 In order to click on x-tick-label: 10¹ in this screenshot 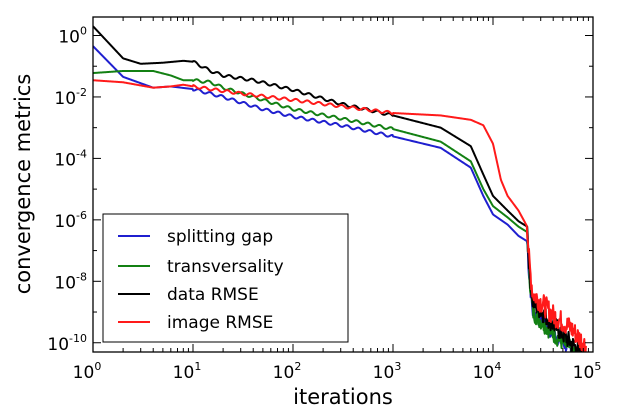, I will do `click(187, 371)`.